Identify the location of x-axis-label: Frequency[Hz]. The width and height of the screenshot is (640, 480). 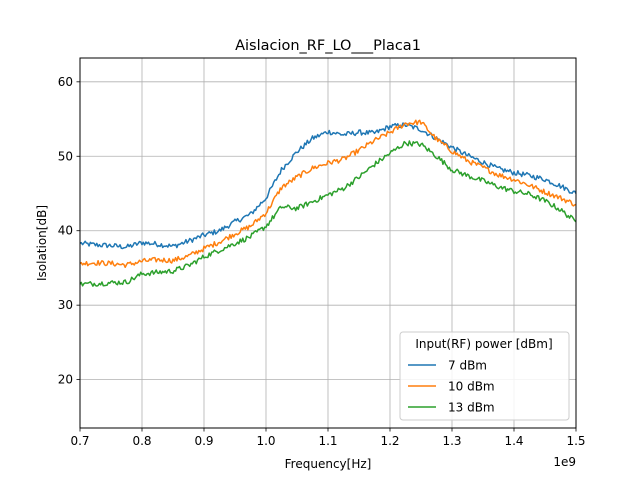
(328, 464).